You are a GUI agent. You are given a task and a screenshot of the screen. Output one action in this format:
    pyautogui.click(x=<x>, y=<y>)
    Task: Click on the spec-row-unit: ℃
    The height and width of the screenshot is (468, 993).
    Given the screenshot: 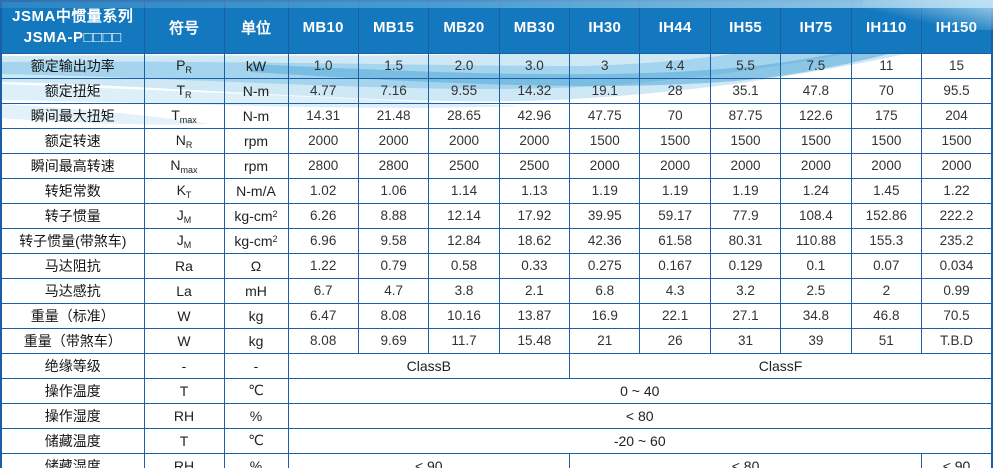 What is the action you would take?
    pyautogui.click(x=256, y=440)
    